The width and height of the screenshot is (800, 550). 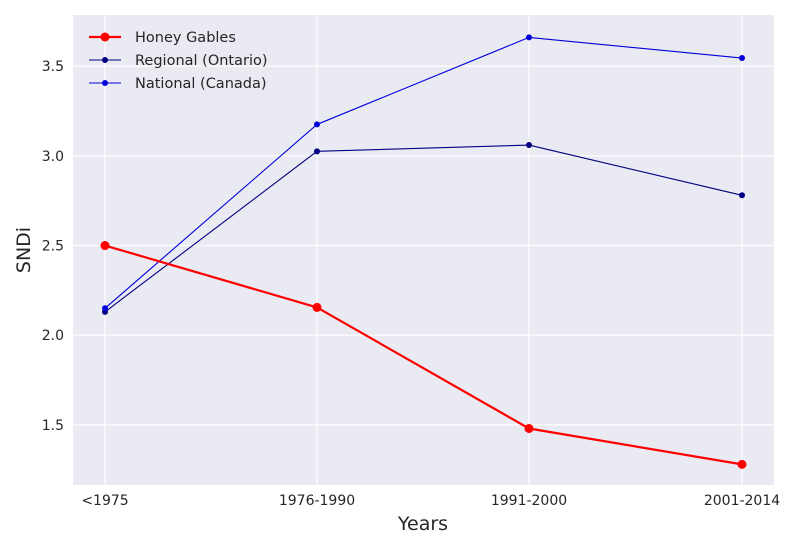 What do you see at coordinates (24, 250) in the screenshot?
I see `y-axis-label: SNDi` at bounding box center [24, 250].